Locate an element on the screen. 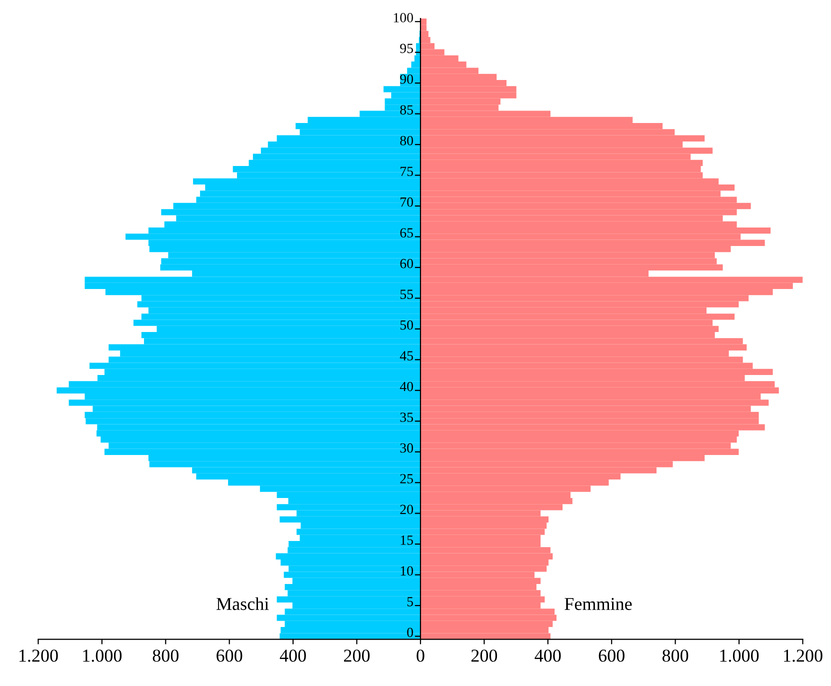 This screenshot has width=831, height=686. y-tick-label: 80 is located at coordinates (407, 141).